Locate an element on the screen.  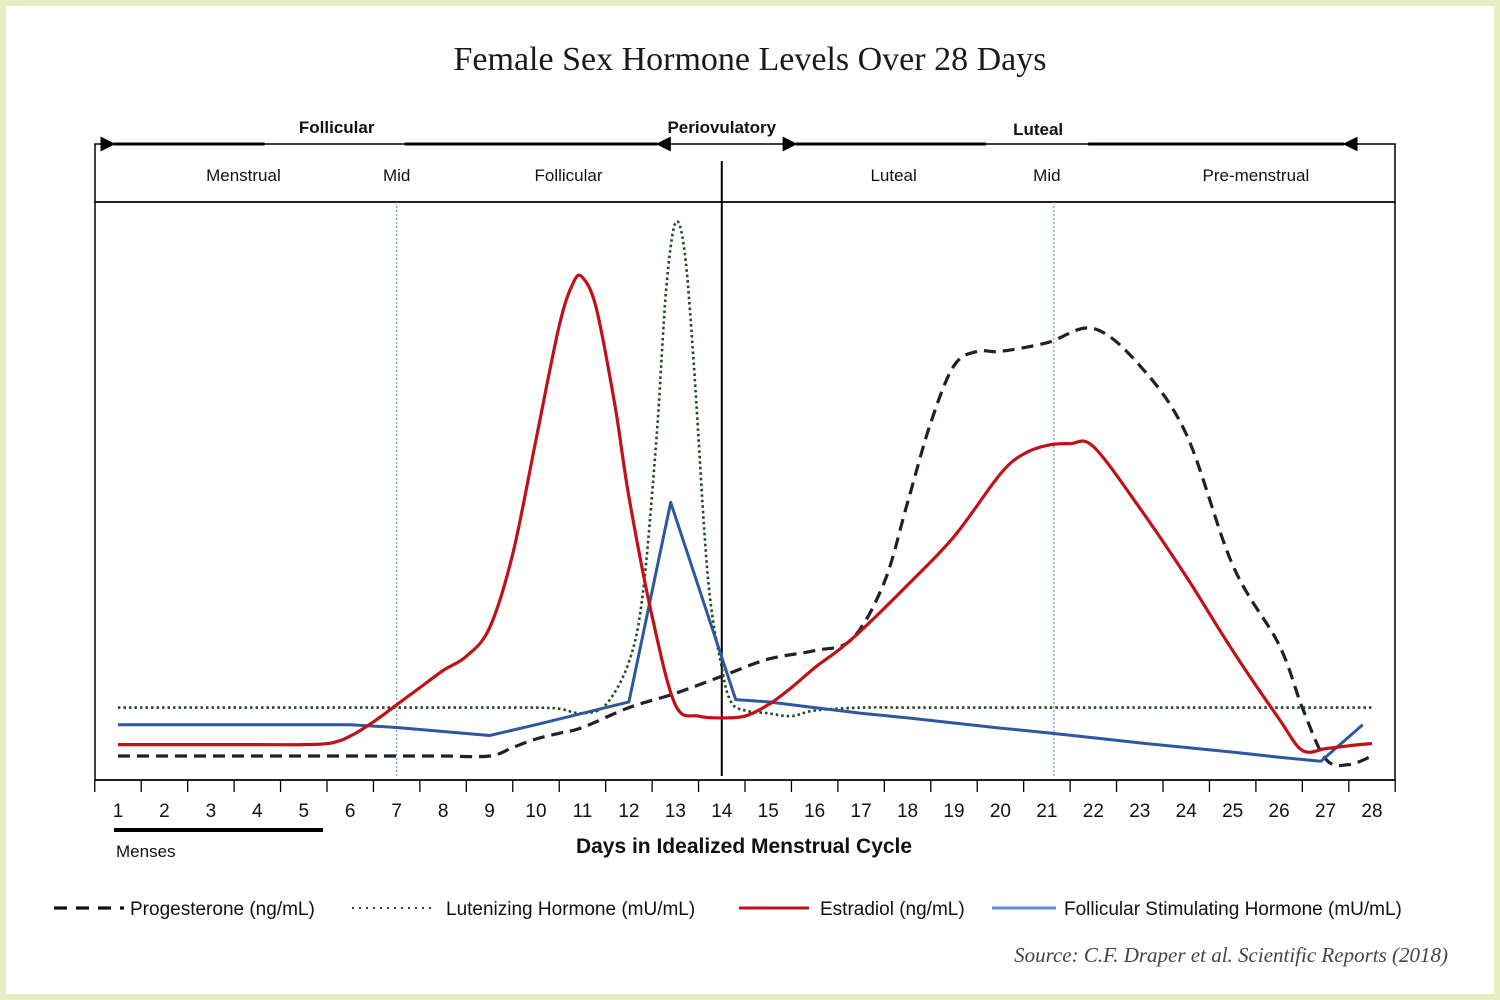
legend-label: Estradiol (ng/mL) is located at coordinates (892, 909).